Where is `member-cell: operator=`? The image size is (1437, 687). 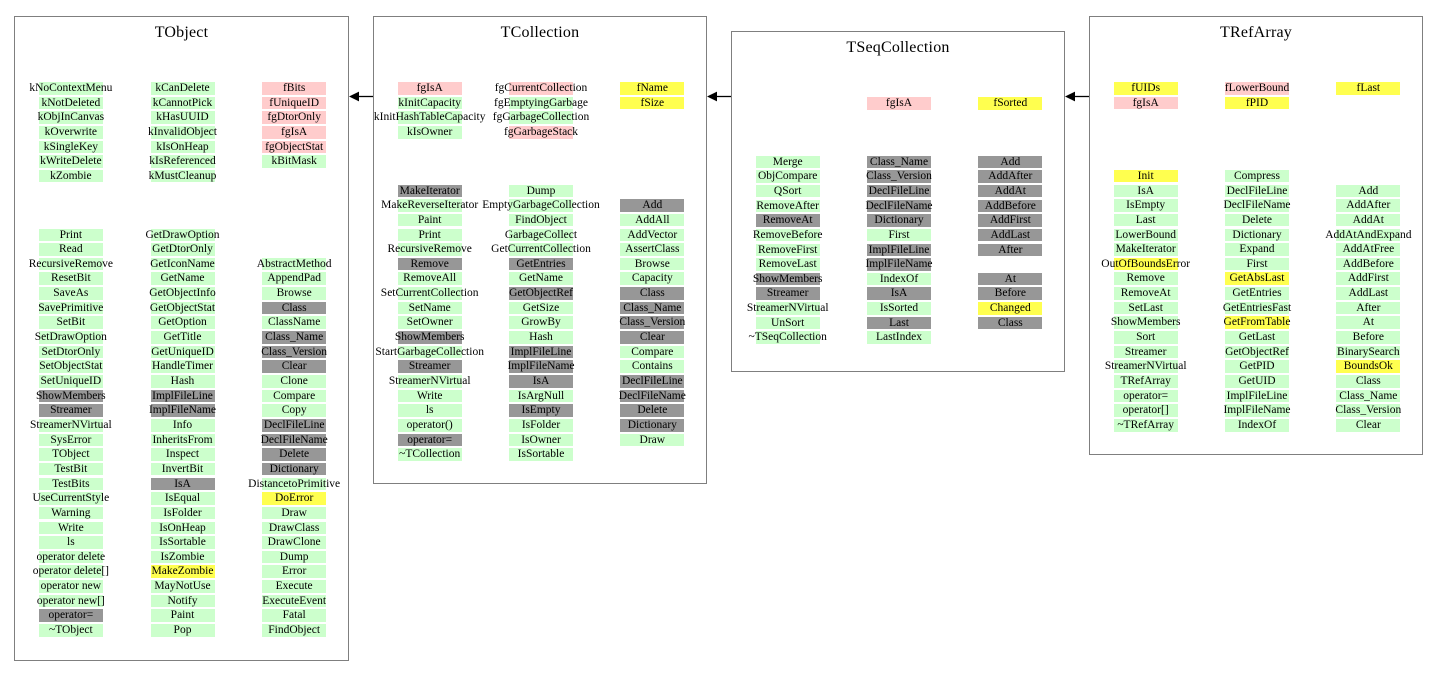 member-cell: operator= is located at coordinates (73, 615).